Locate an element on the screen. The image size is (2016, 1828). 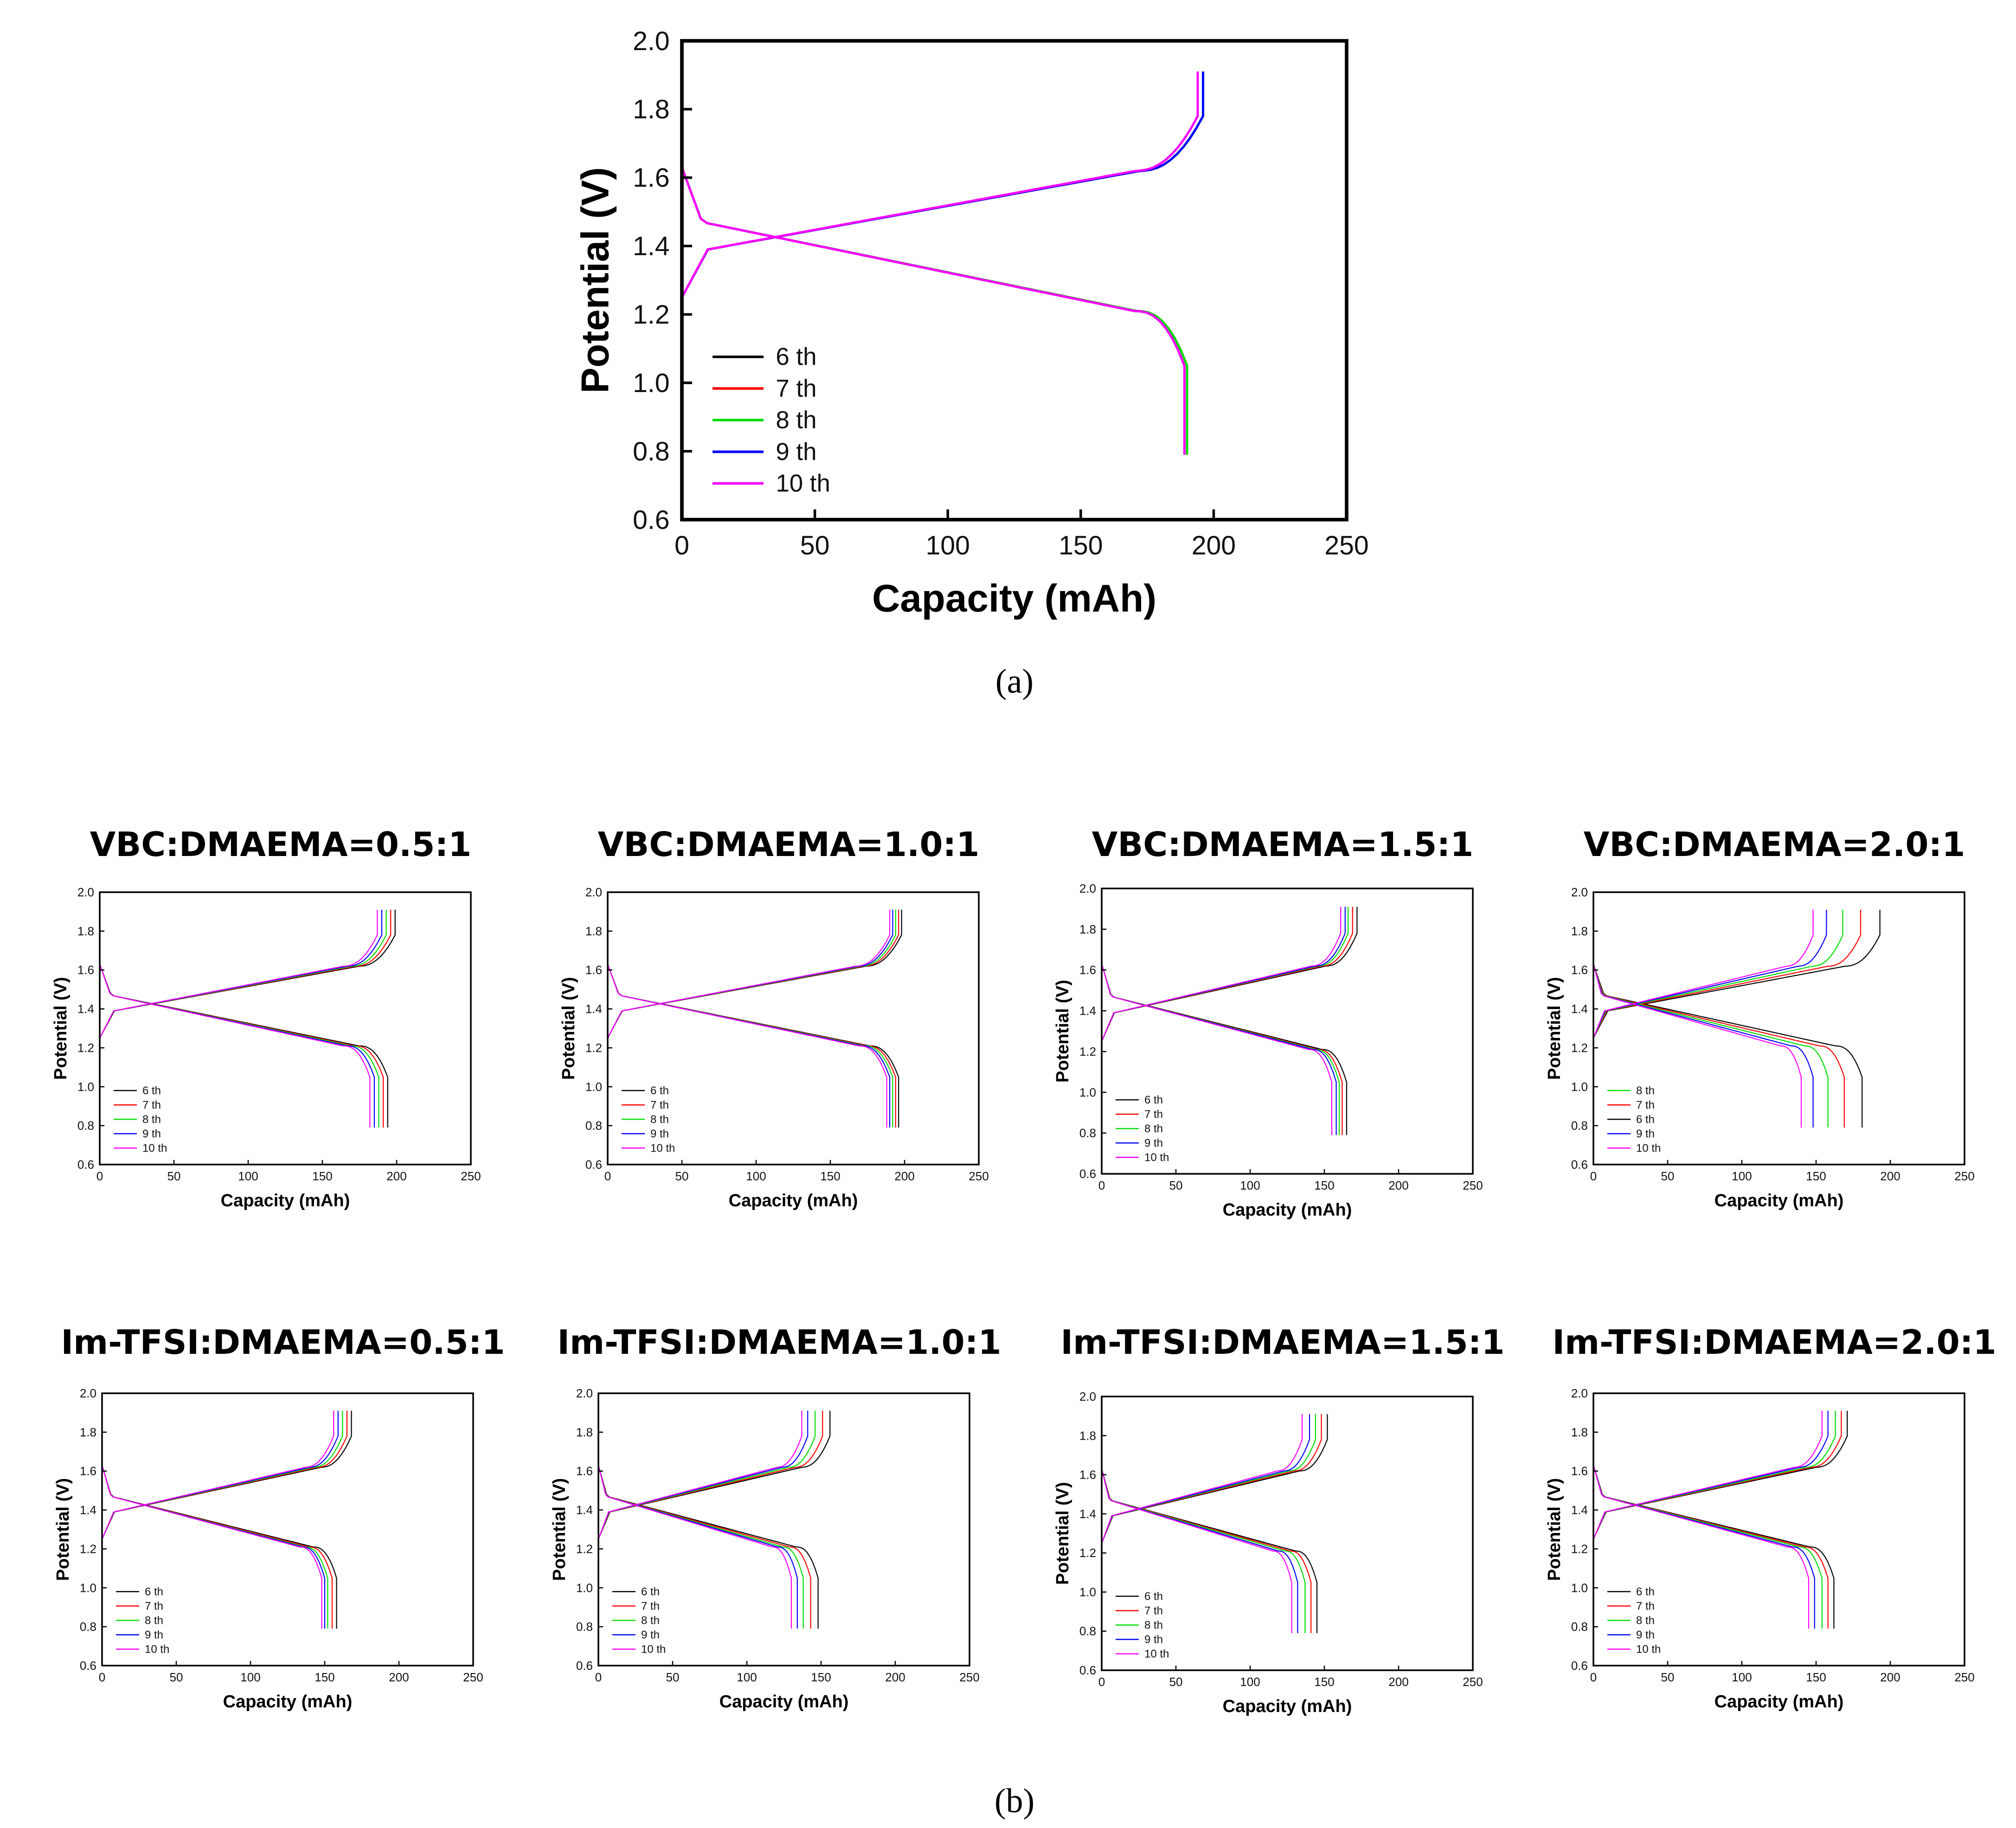
discharge-curve-9th is located at coordinates (1703, 1046).